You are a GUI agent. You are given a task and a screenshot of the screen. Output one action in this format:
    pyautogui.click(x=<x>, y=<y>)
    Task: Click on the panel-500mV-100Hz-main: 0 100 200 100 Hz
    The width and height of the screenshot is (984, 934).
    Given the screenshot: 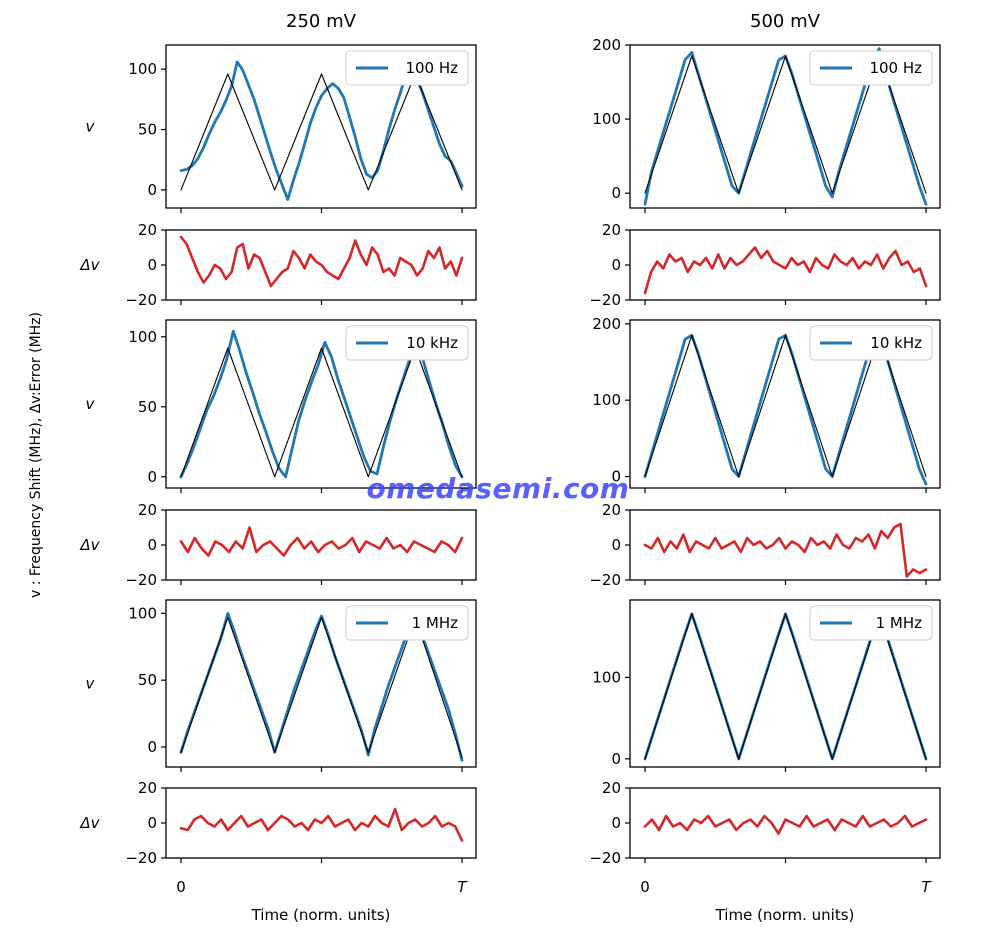 What is the action you would take?
    pyautogui.click(x=766, y=124)
    